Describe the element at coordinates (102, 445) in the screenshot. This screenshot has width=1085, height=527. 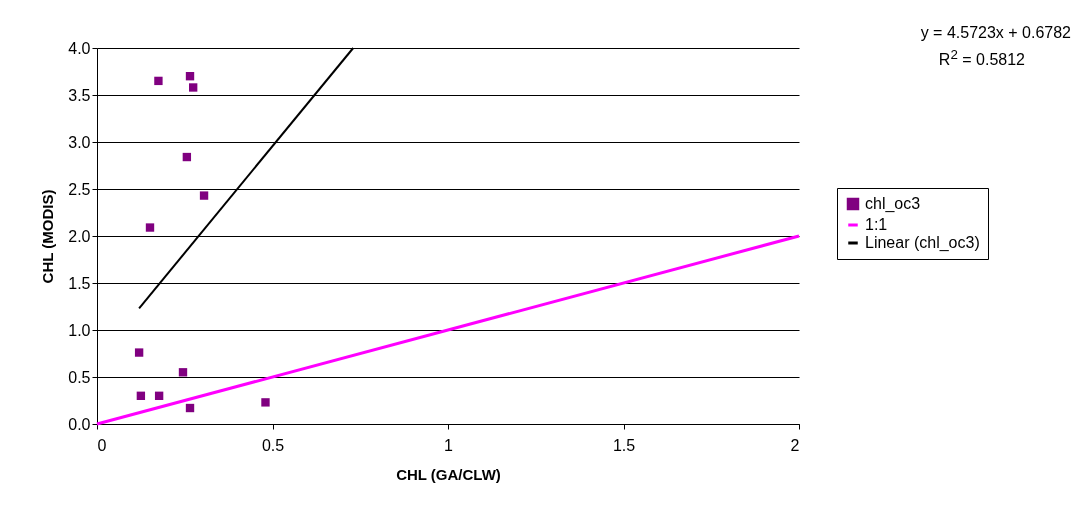
I see `x-tick-label: 0` at that location.